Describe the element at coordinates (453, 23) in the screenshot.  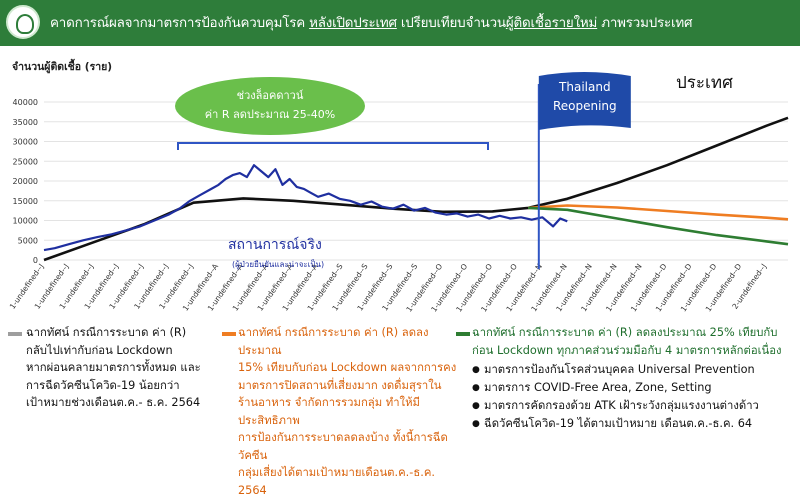
I see `title-part-3: เปรียบเทียบจำนวน` at that location.